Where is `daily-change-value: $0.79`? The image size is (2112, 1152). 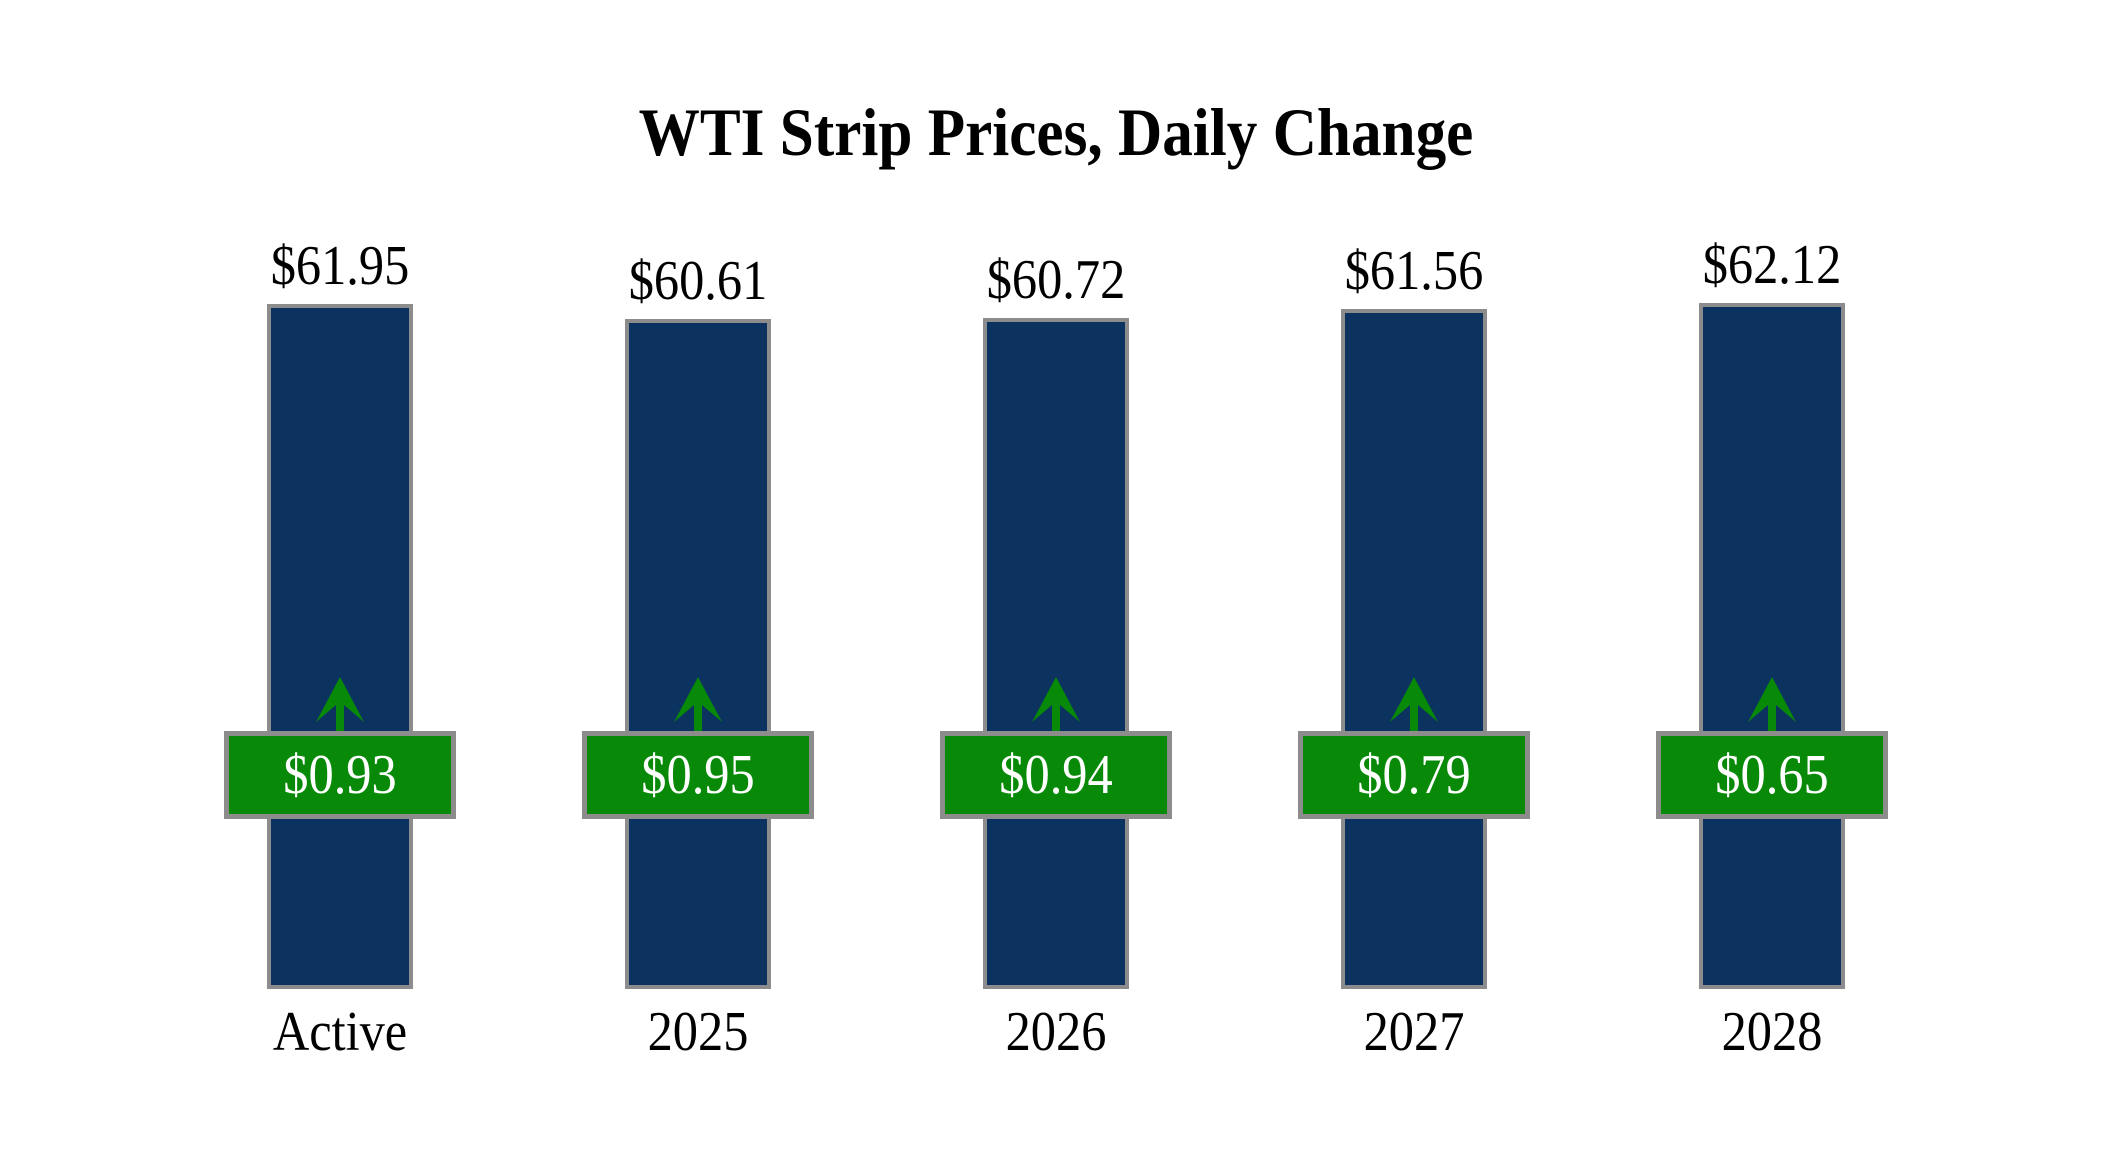 daily-change-value: $0.79 is located at coordinates (1414, 775).